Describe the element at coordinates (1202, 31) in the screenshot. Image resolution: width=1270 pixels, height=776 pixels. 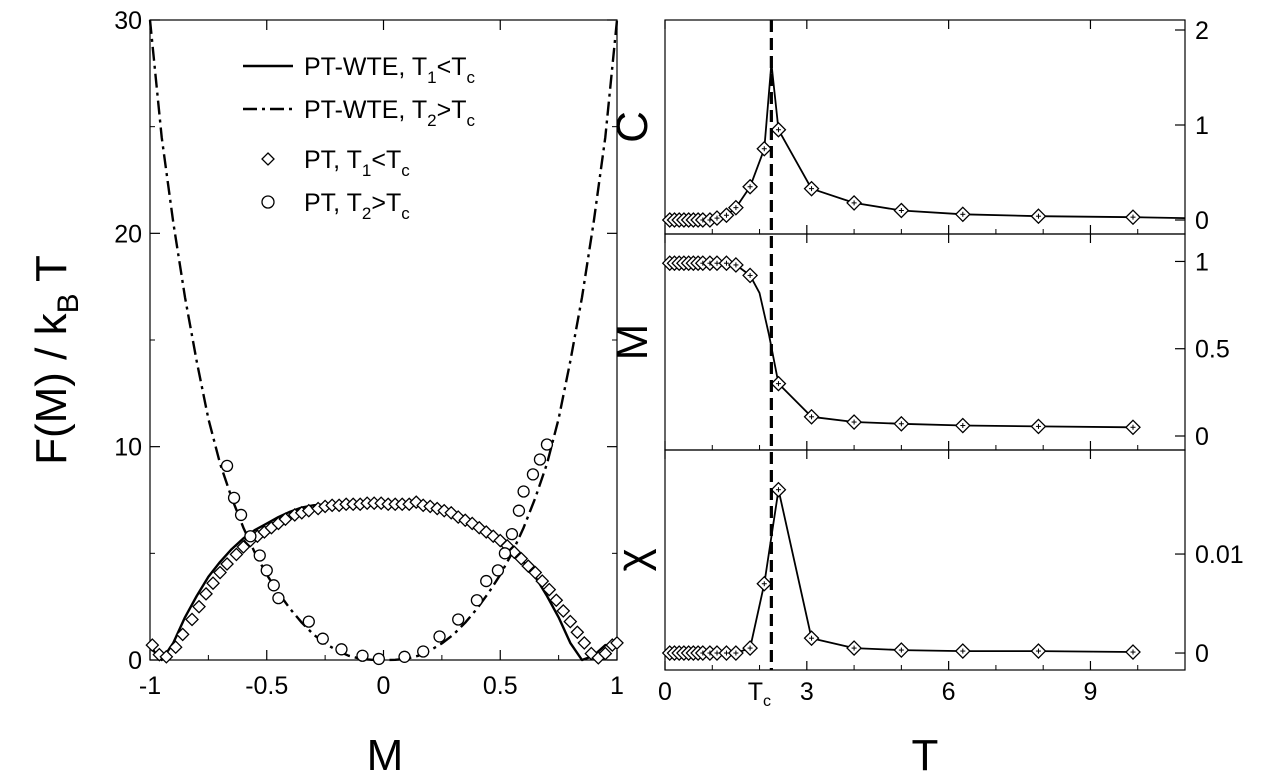
I see `c-y-tick-label: 2` at that location.